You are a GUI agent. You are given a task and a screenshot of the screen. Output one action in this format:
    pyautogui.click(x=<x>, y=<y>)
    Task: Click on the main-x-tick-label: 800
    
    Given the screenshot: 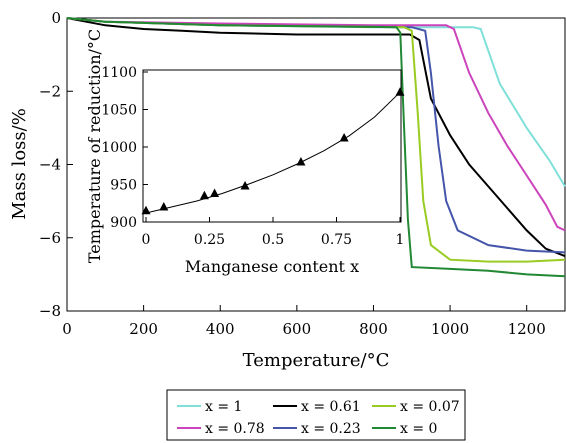 What is the action you would take?
    pyautogui.click(x=373, y=329)
    